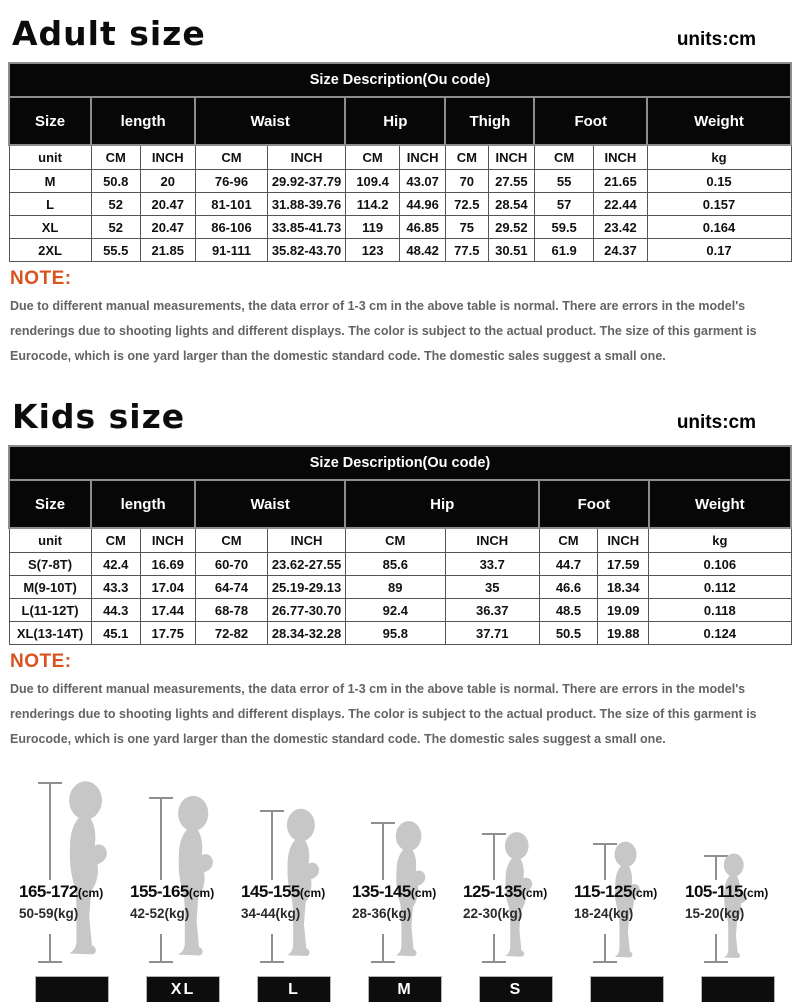  Describe the element at coordinates (115, 633) in the screenshot. I see `value-cell: 45.1` at that location.